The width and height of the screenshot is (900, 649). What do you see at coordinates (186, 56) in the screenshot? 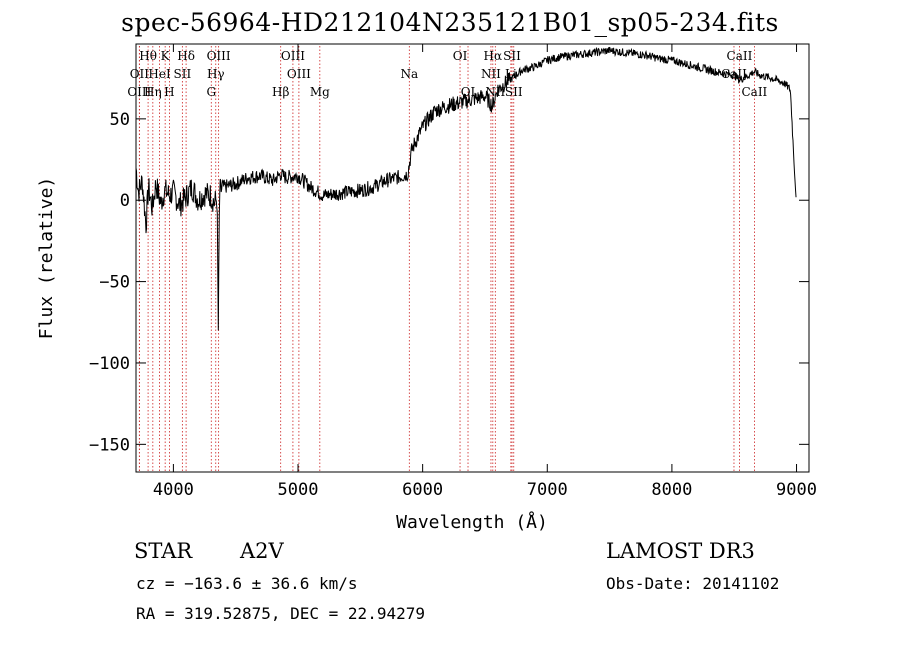
I see `line-label-2: Hδ` at bounding box center [186, 56].